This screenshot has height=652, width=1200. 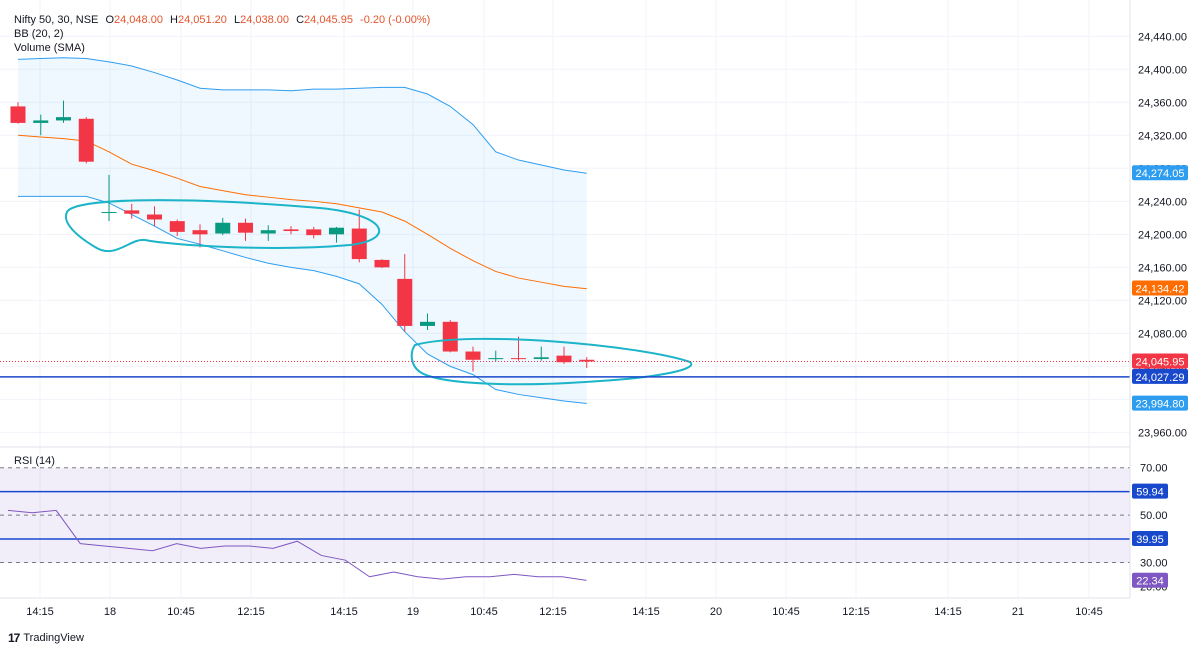 I want to click on rsi-tick-label: 50.00, so click(x=1154, y=516).